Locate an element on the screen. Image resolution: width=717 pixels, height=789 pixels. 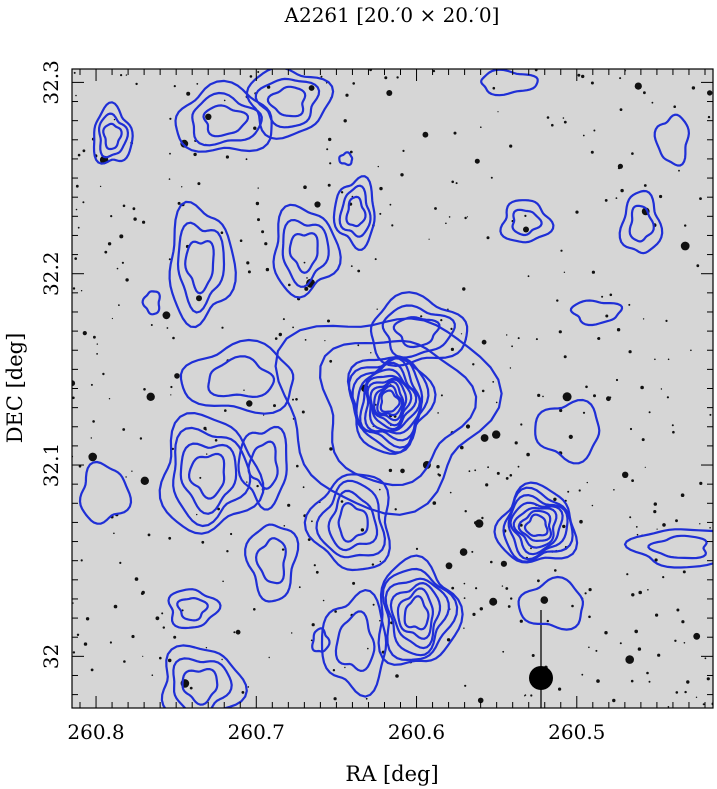
x-tick-label: 260.5 is located at coordinates (576, 732).